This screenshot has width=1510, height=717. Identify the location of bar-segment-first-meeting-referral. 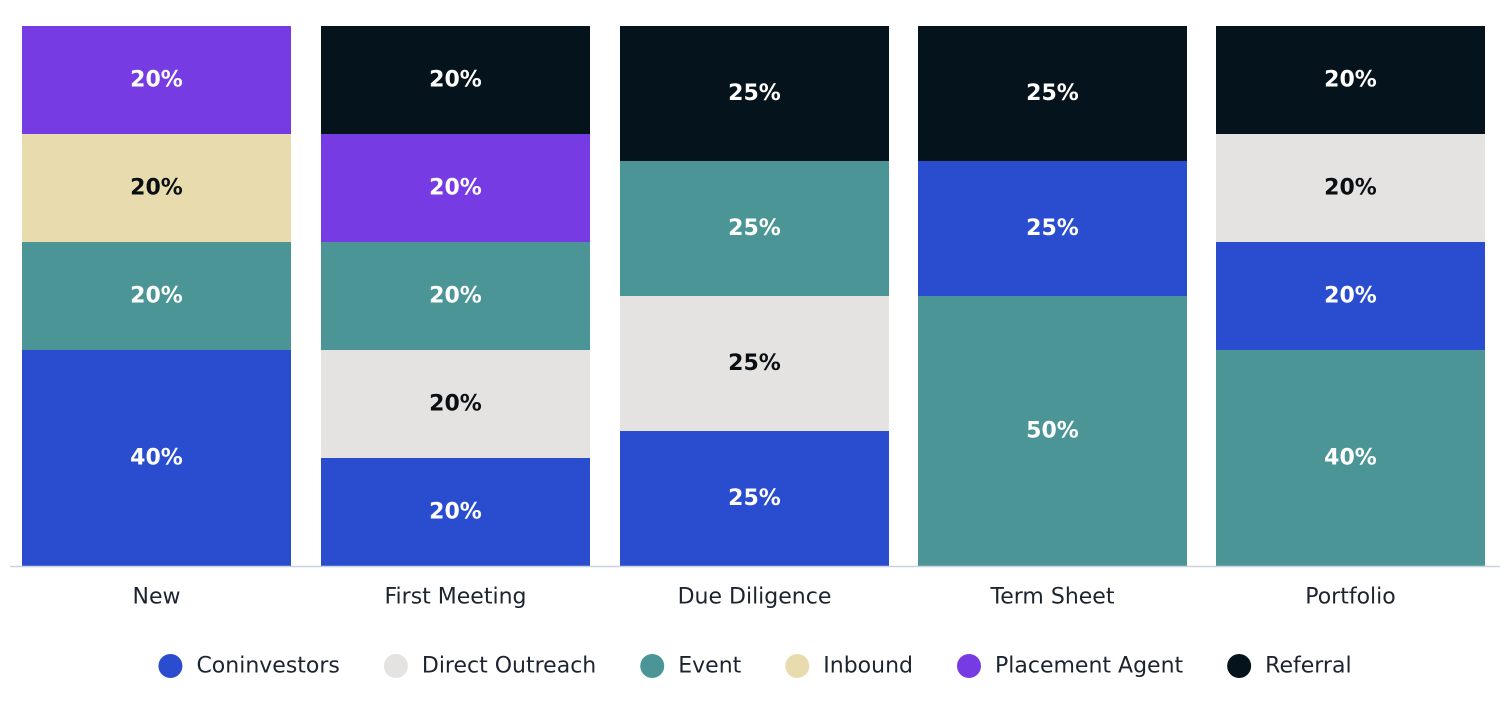
(455, 80).